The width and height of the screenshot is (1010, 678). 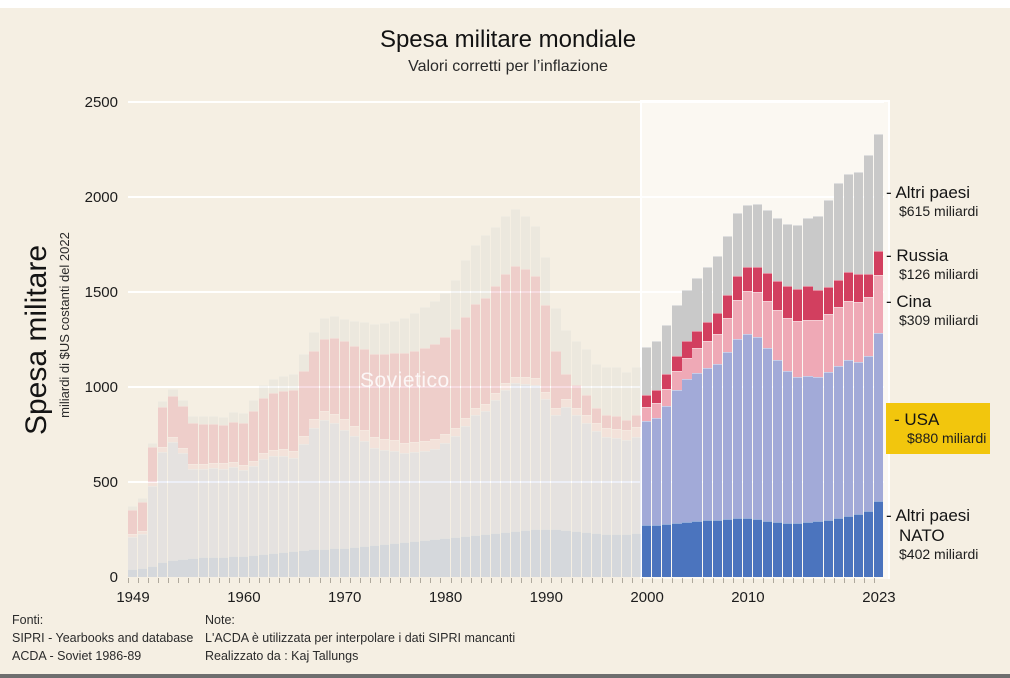 What do you see at coordinates (932, 201) in the screenshot?
I see `legend-item-altri-paesi: - Altri paesi $615 miliardi` at bounding box center [932, 201].